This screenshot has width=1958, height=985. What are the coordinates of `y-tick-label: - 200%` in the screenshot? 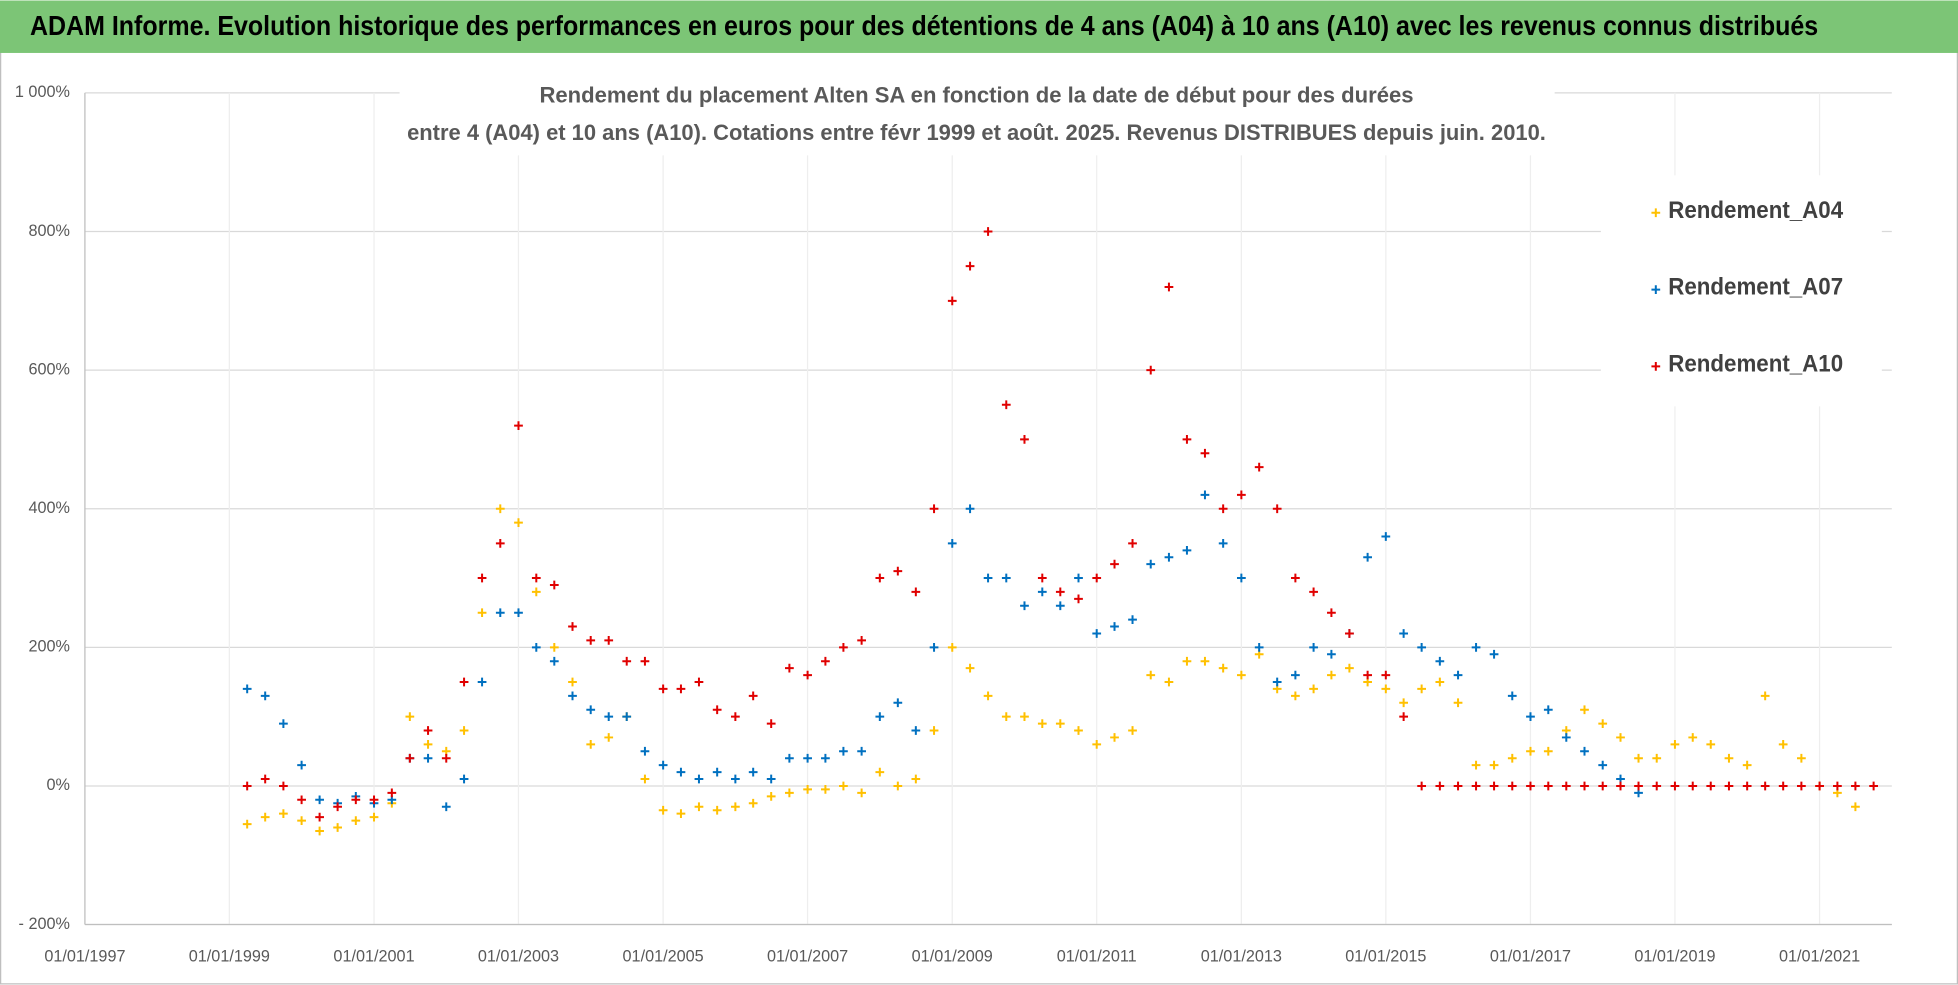 It's located at (44, 924).